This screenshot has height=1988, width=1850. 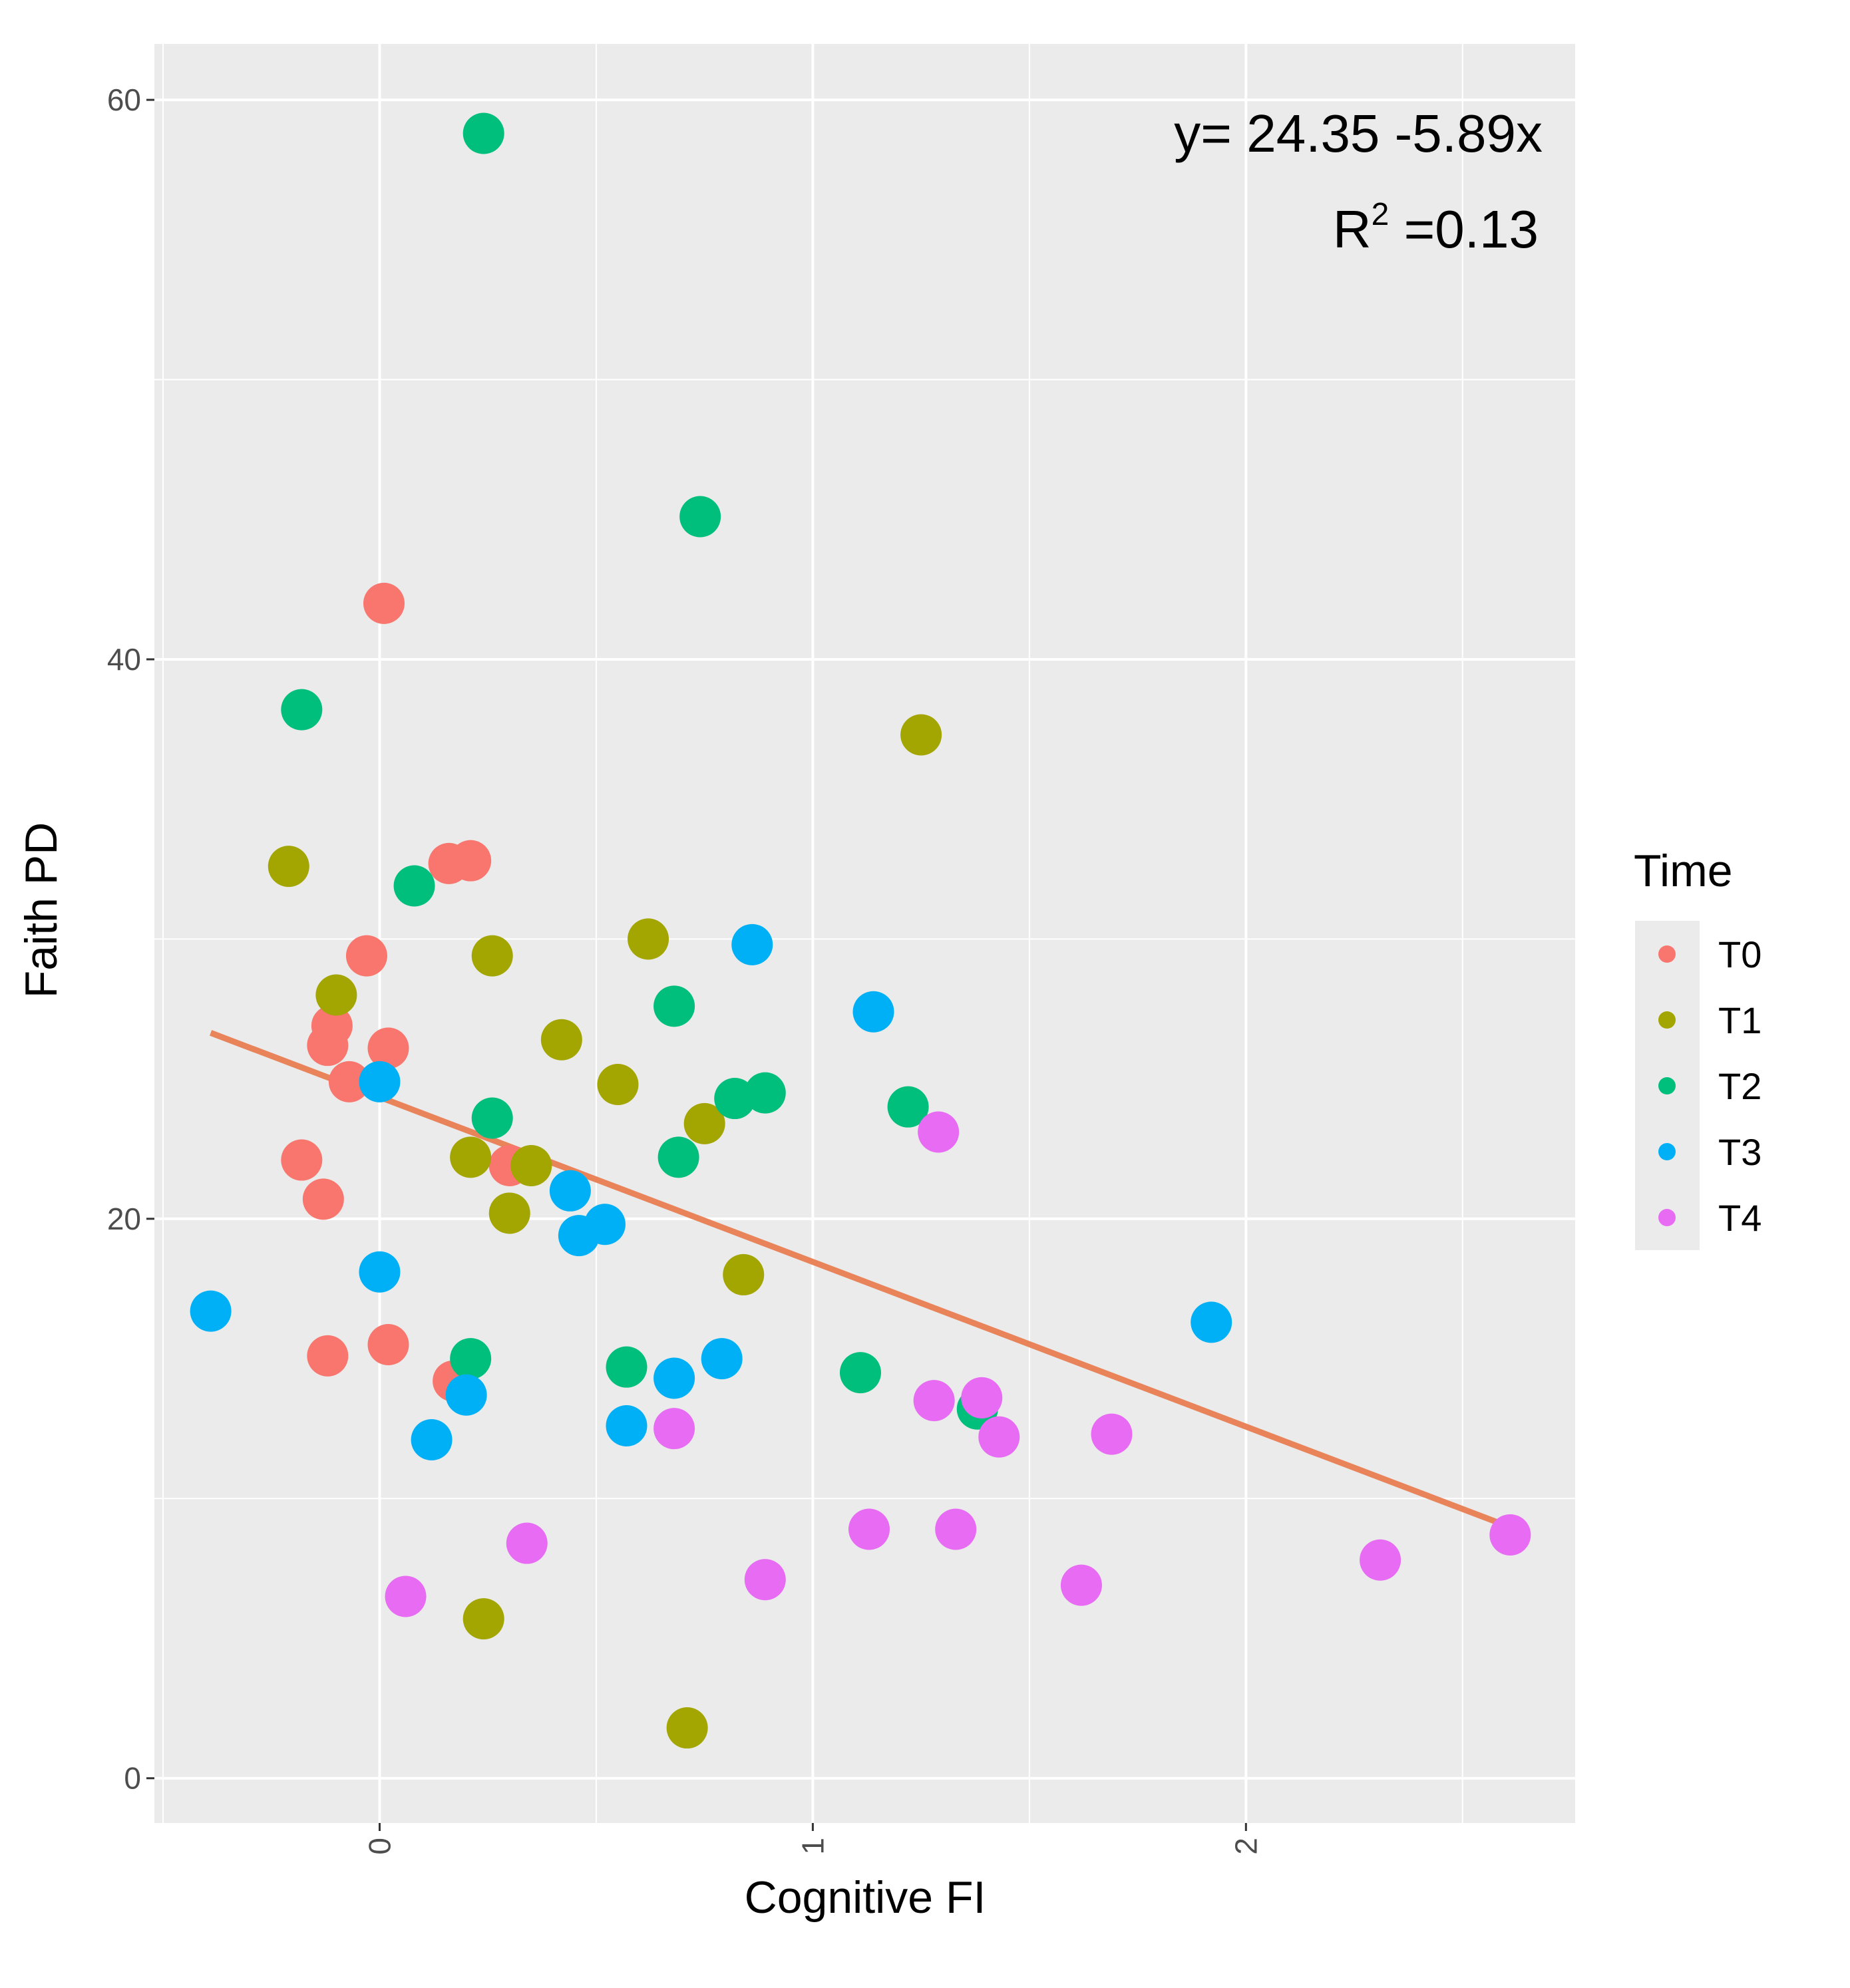 I want to click on legend: Time T0 T1 T2 T3 T4, so click(x=1697, y=1048).